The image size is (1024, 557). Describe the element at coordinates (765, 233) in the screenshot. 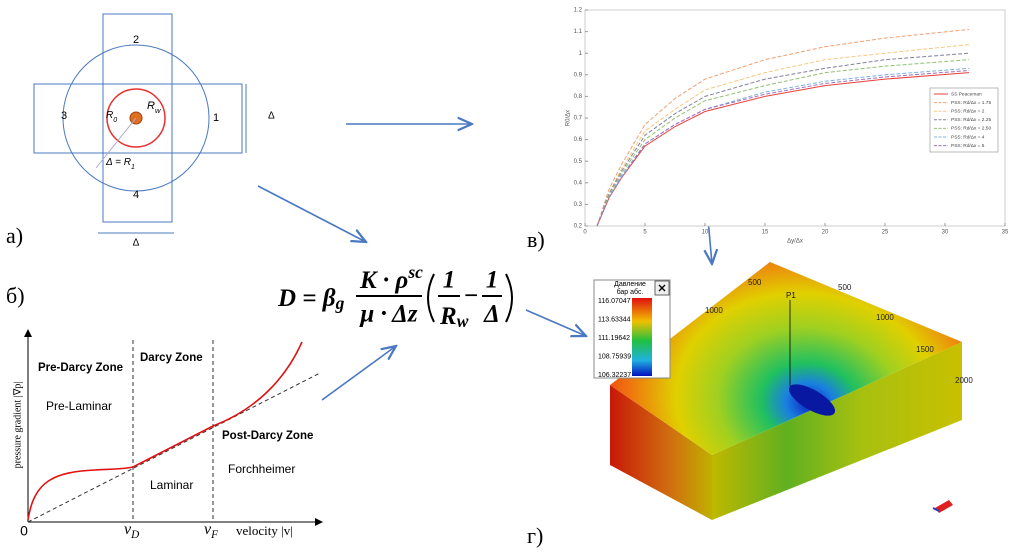

I see `x-tick-label: 15` at that location.